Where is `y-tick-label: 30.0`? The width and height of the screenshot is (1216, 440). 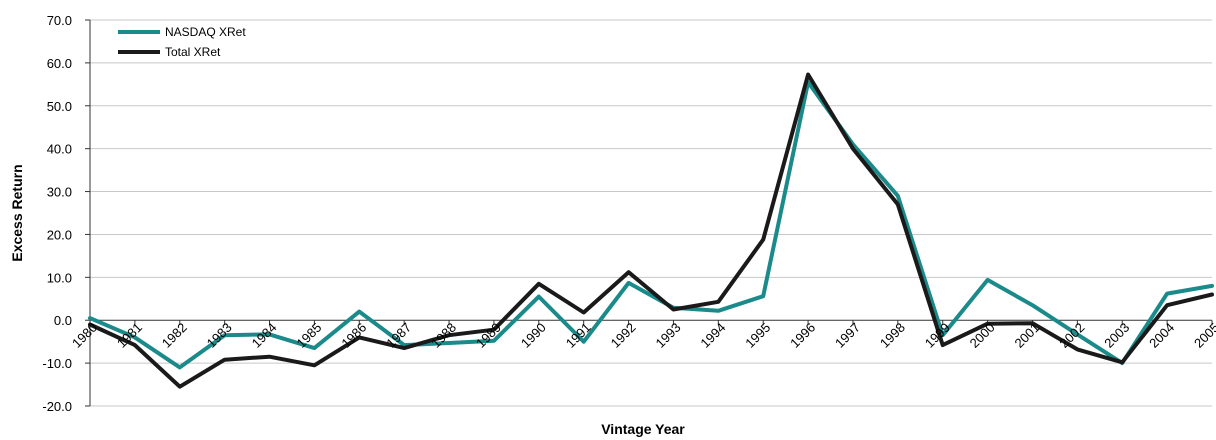 y-tick-label: 30.0 is located at coordinates (59, 192).